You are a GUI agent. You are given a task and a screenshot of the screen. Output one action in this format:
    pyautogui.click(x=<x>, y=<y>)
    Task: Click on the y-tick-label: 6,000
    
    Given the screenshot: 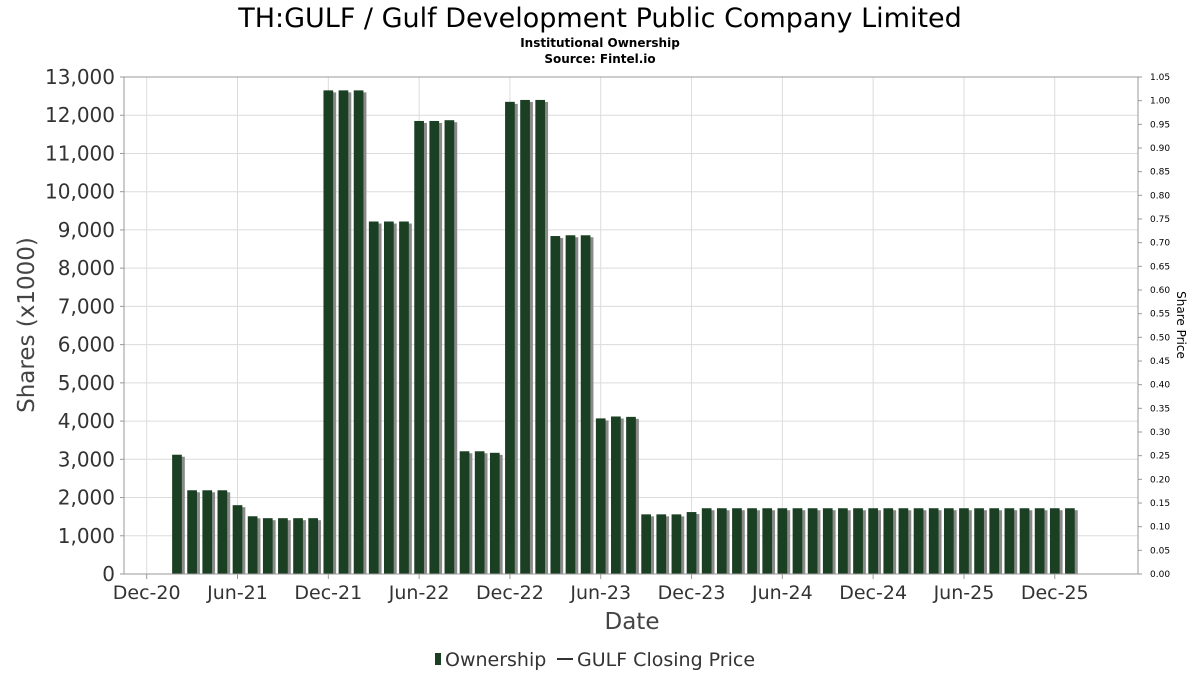 What is the action you would take?
    pyautogui.click(x=86, y=345)
    